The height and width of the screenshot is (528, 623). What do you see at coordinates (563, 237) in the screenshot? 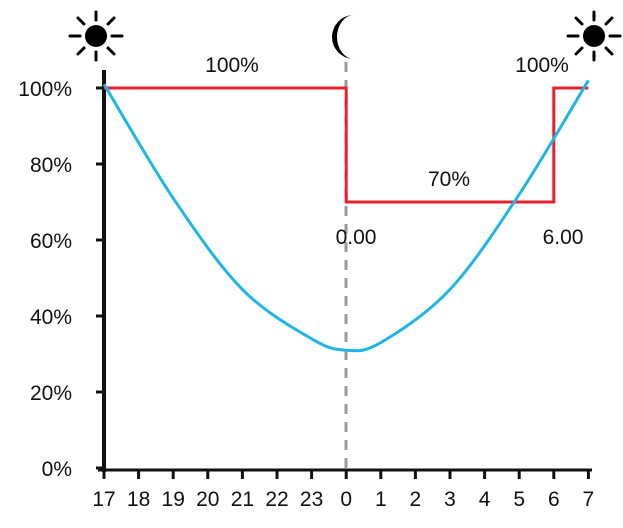
I see `annotation-time-6: 6.00` at bounding box center [563, 237].